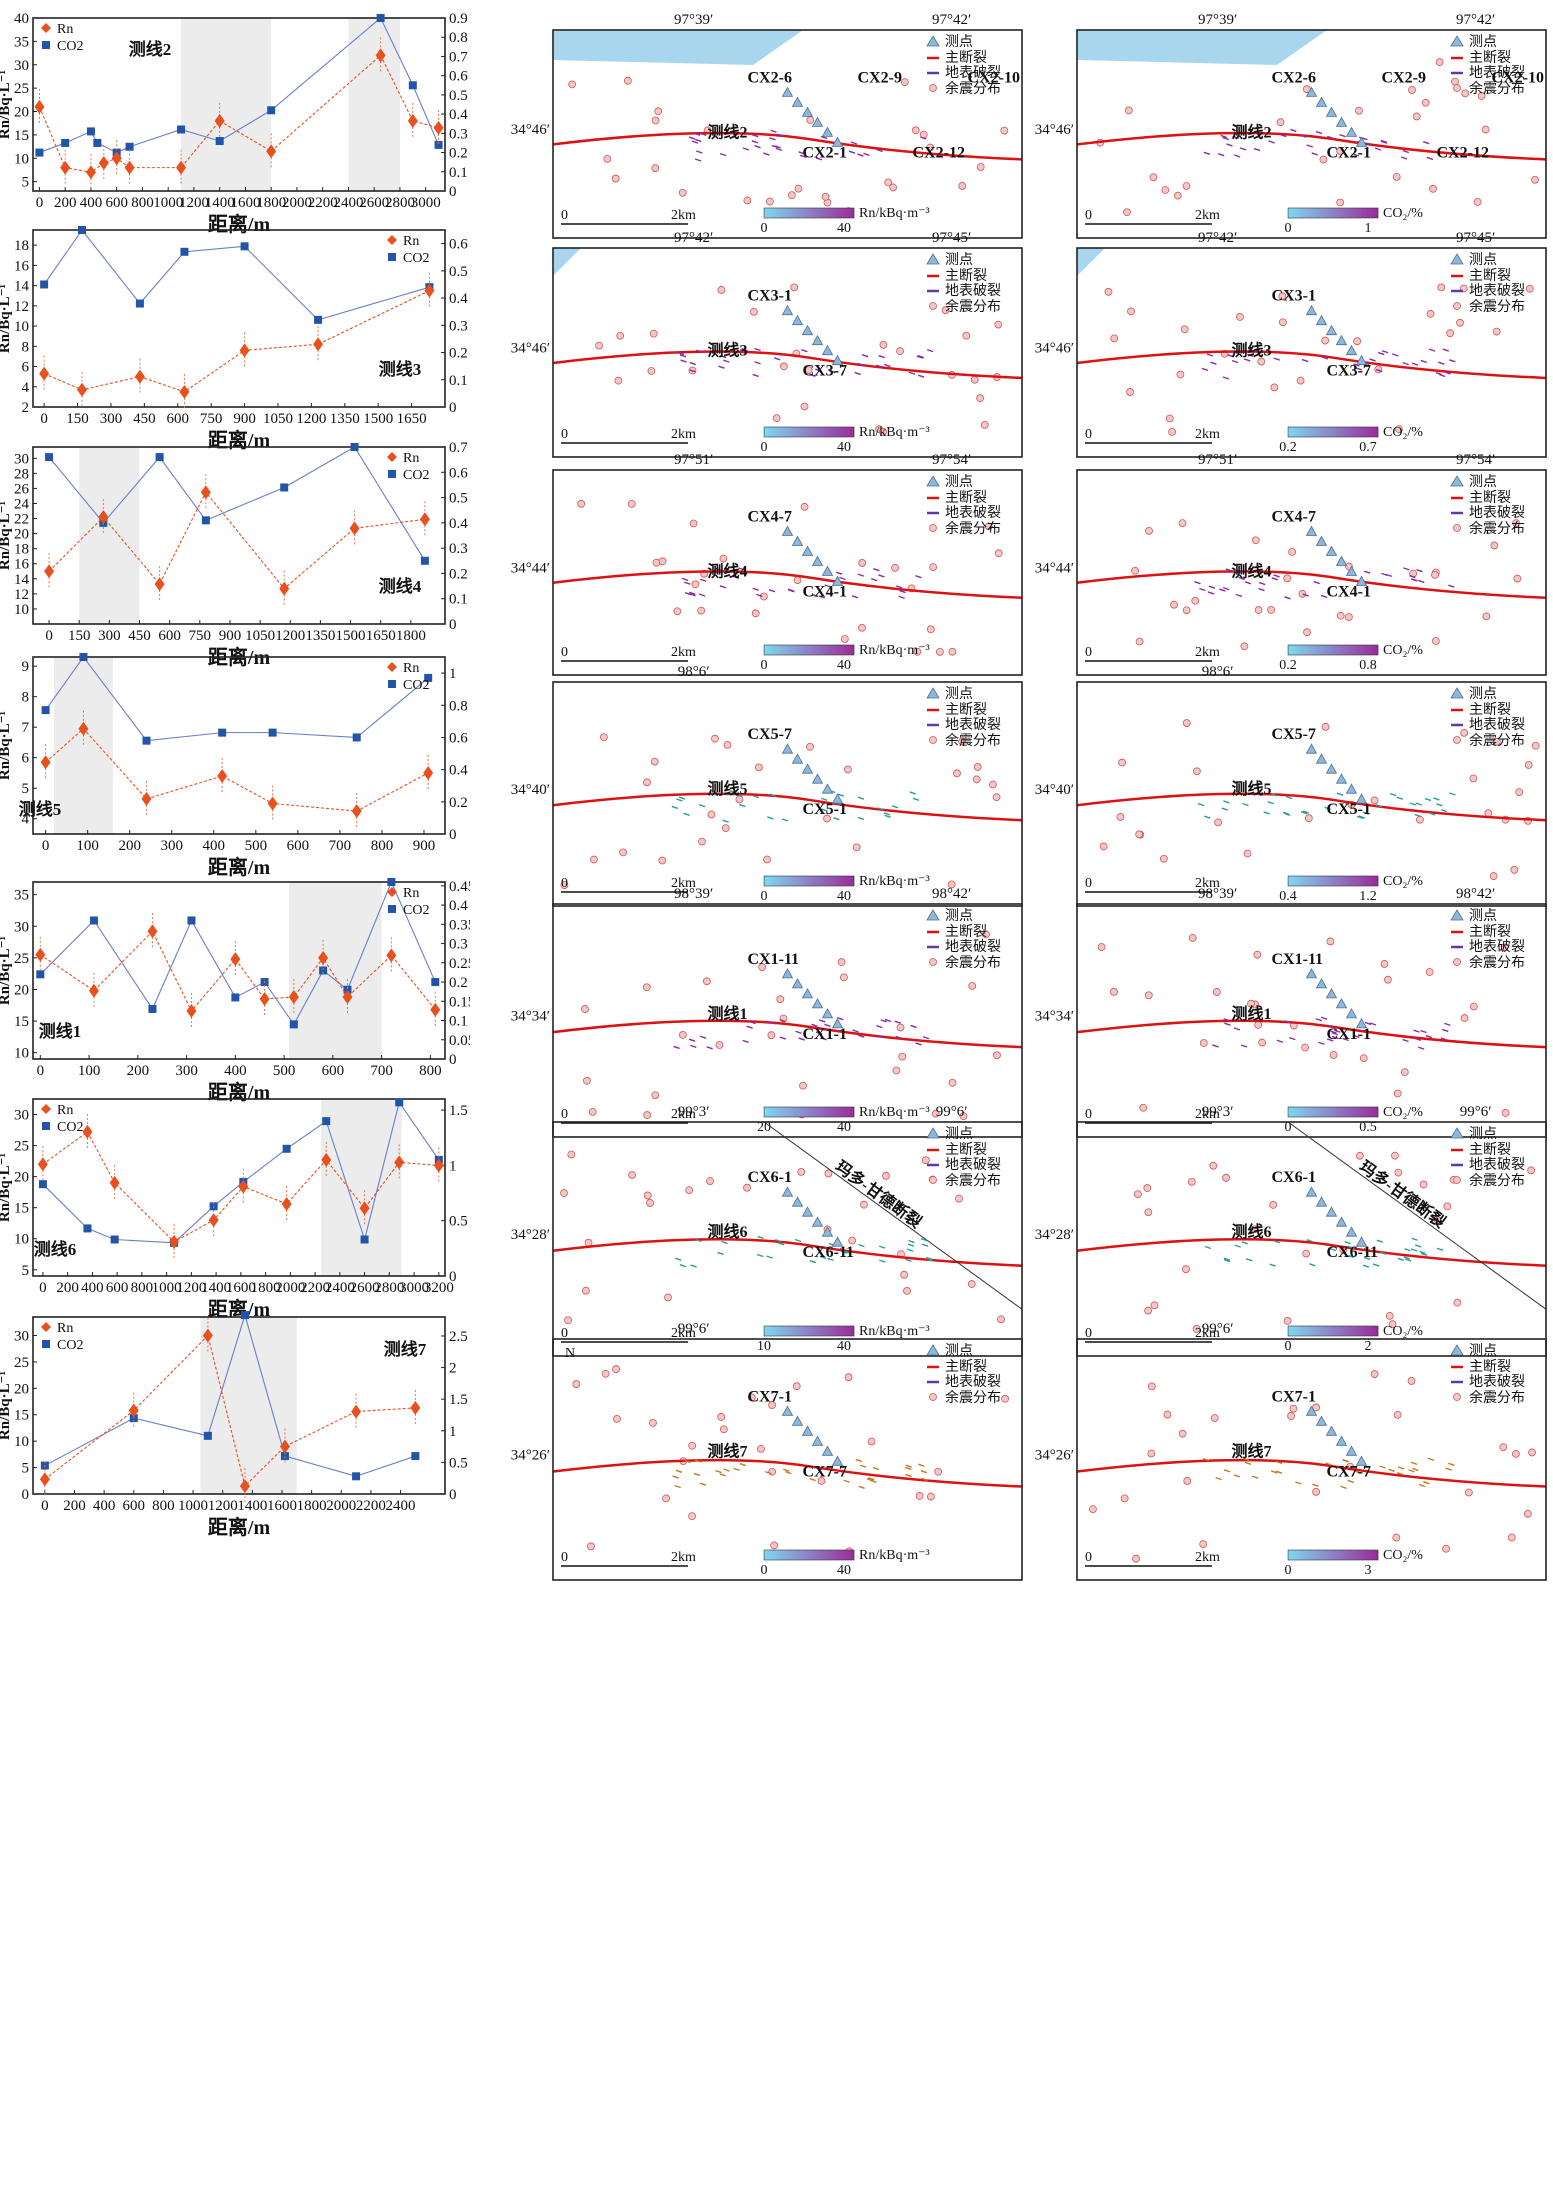 The width and height of the screenshot is (1553, 2210). What do you see at coordinates (1252, 1013) in the screenshot?
I see `survey-line-label: 测线1` at bounding box center [1252, 1013].